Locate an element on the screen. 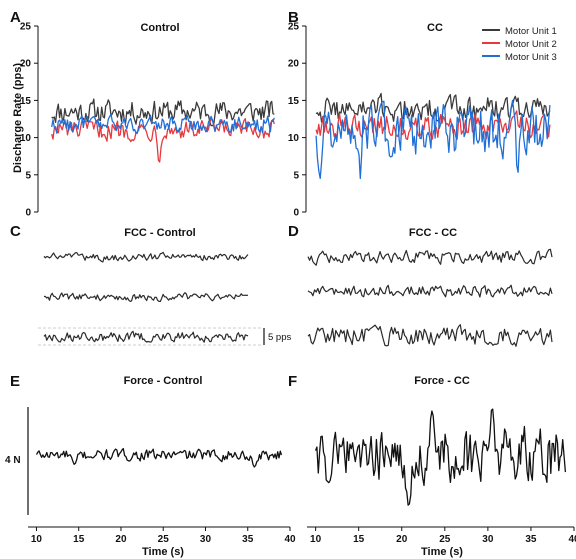 The image size is (576, 559). panel-e-plot is located at coordinates (159, 457).